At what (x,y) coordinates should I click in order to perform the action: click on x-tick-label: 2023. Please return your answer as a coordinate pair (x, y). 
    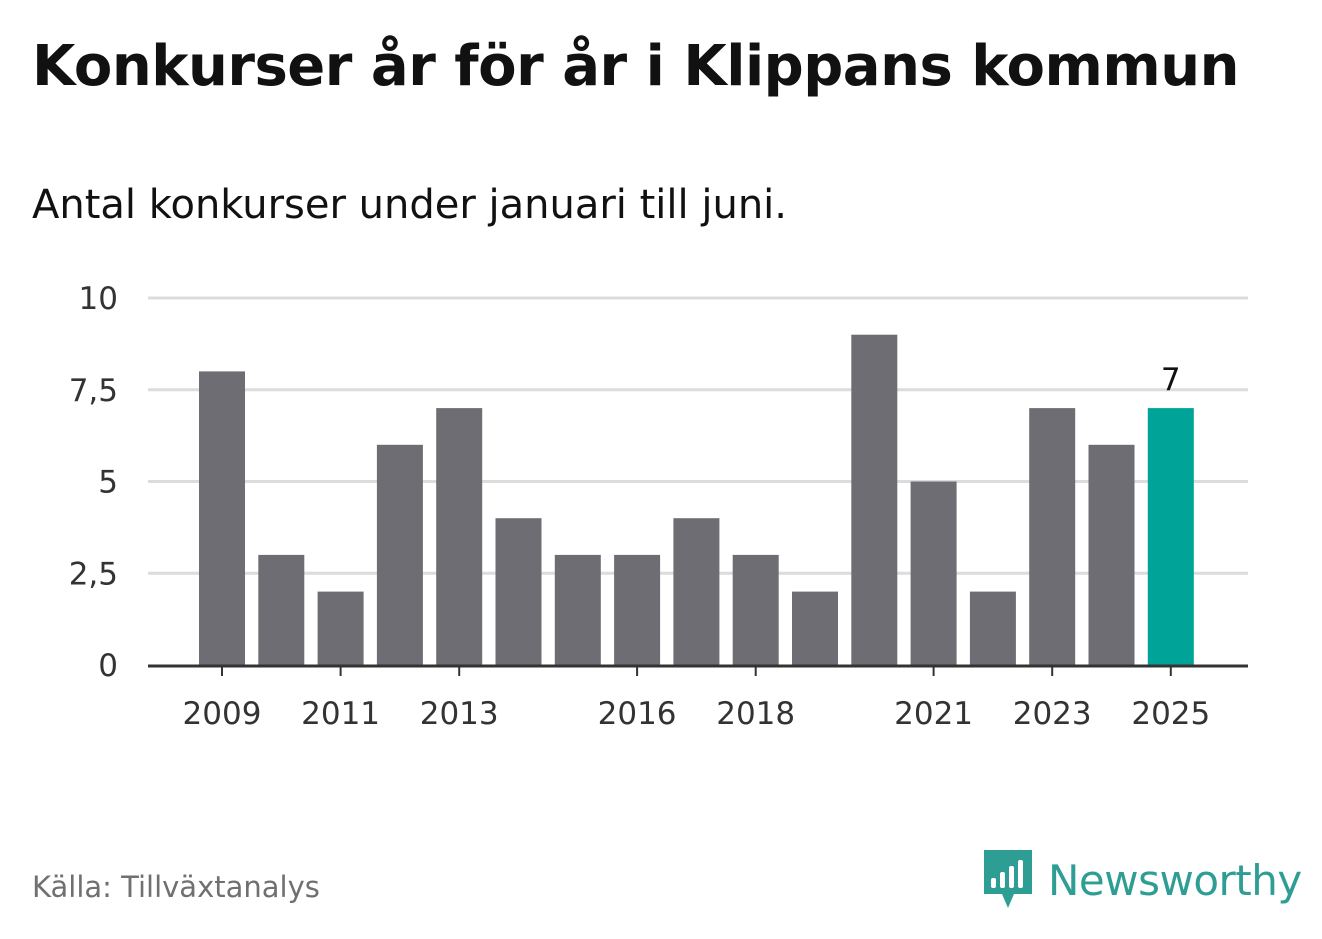
    Looking at the image, I should click on (1052, 714).